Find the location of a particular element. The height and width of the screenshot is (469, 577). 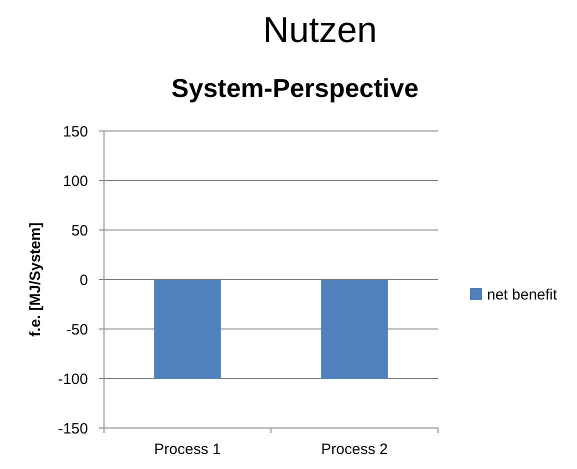

y-tick-label: -150 is located at coordinates (73, 429).